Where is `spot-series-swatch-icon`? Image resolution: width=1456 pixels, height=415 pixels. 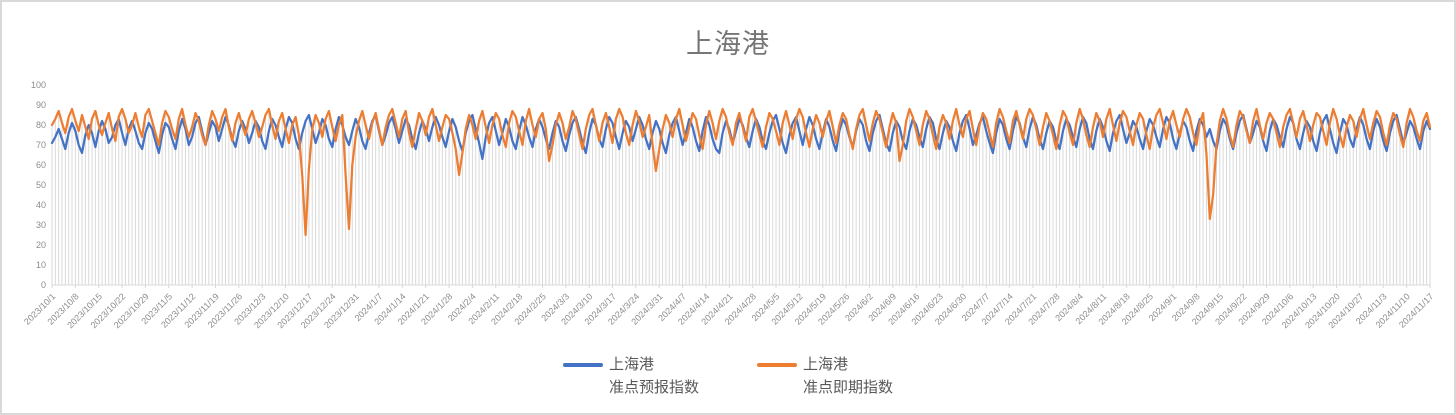 spot-series-swatch-icon is located at coordinates (777, 365).